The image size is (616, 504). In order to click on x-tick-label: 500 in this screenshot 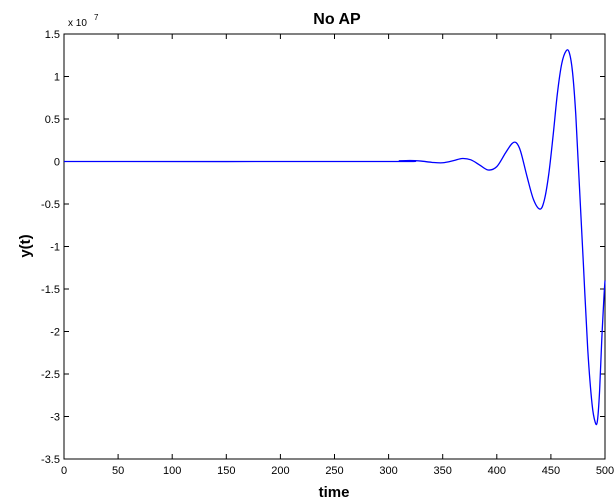, I will do `click(605, 471)`.